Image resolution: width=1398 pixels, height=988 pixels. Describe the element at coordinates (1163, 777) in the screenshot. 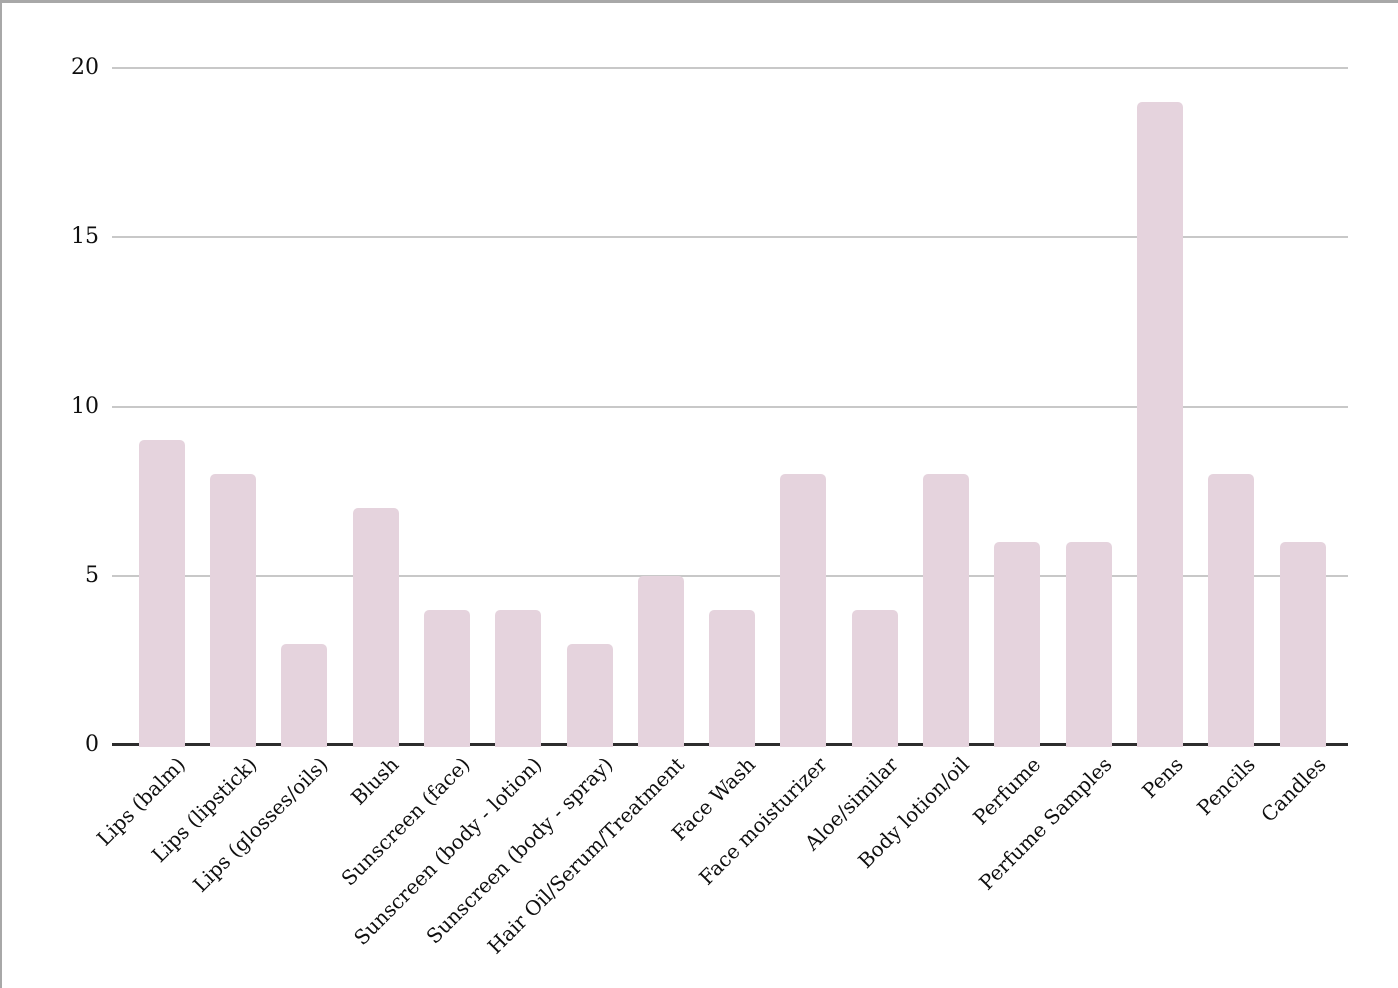

I see `x-axis-category-label: Pens` at that location.